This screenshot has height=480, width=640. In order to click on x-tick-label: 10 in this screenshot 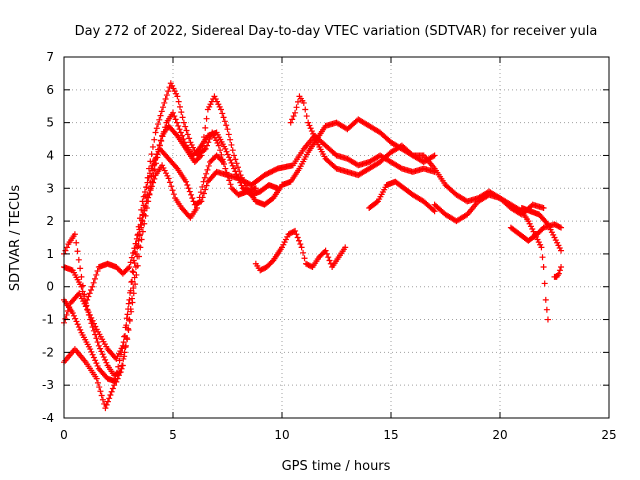, I will do `click(281, 435)`.